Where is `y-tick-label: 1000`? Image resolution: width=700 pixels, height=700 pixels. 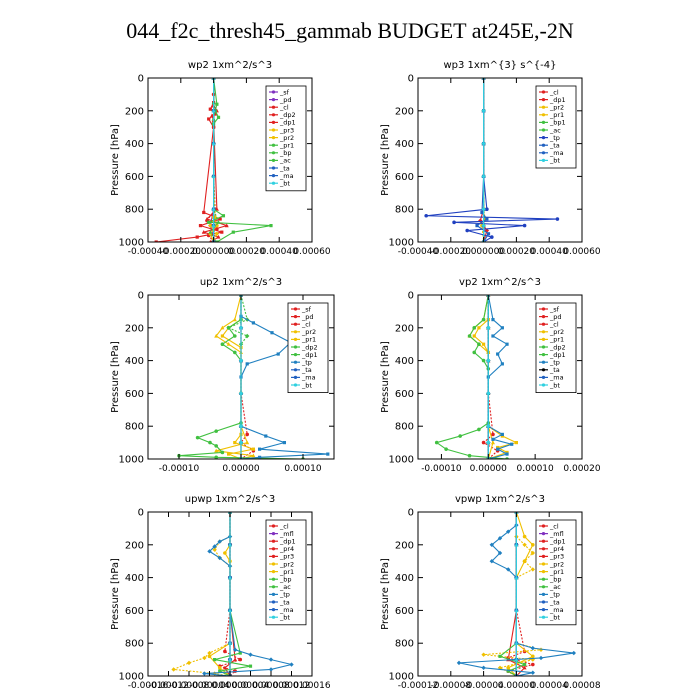
y-tick-label: 1000 is located at coordinates (401, 460).